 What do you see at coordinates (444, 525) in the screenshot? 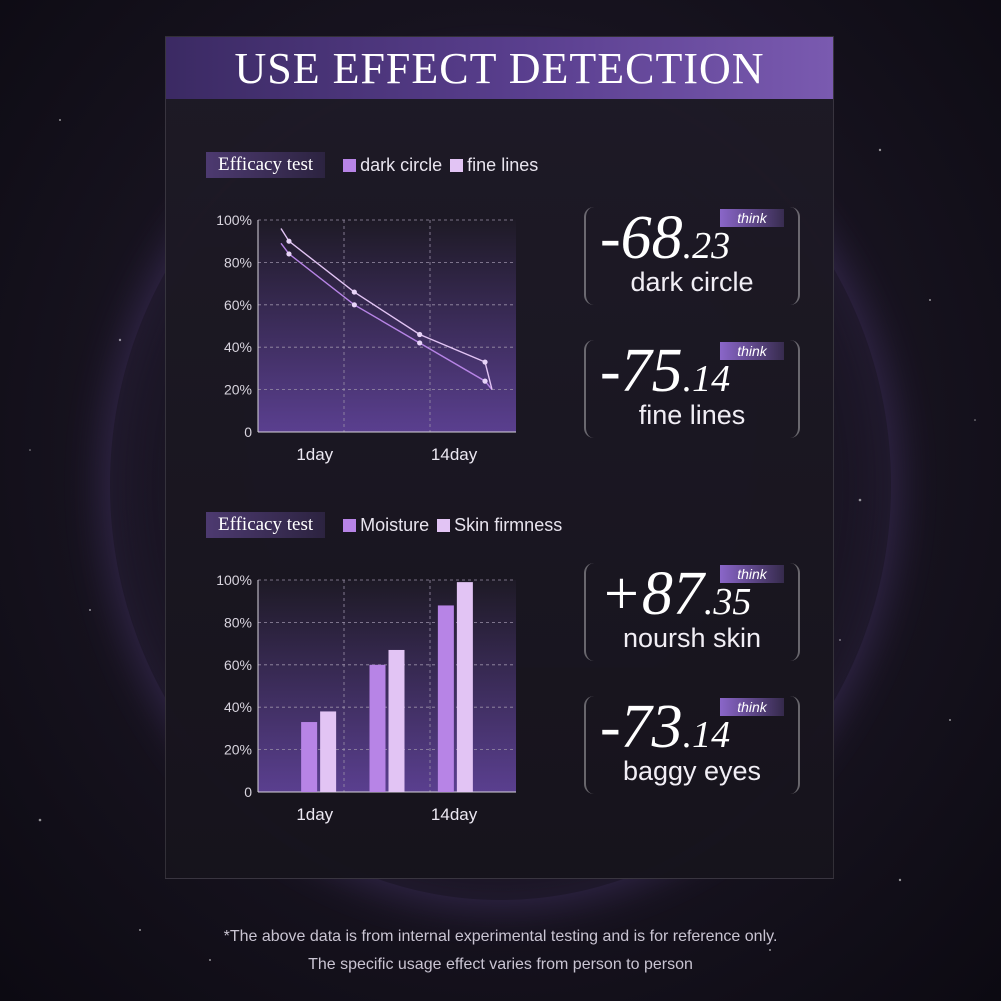
I see `legend-swatch-skin-firmness` at bounding box center [444, 525].